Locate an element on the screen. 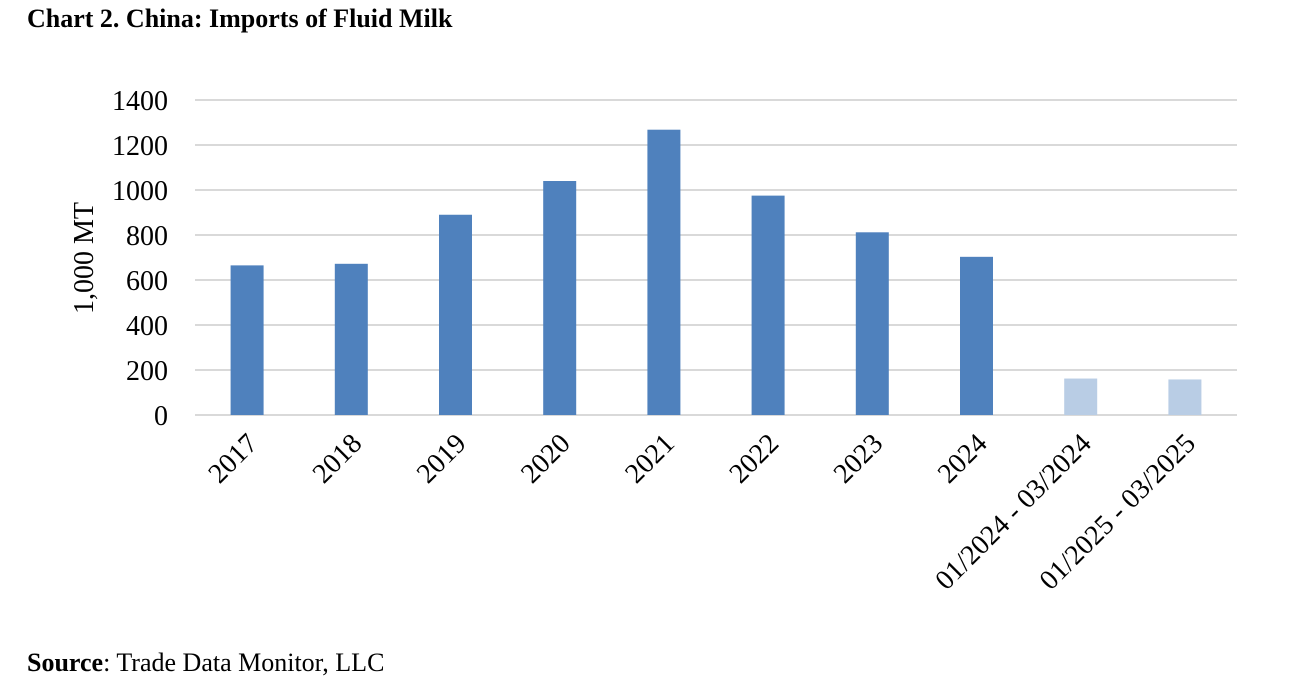 Image resolution: width=1299 pixels, height=690 pixels. bar-2023 is located at coordinates (872, 323).